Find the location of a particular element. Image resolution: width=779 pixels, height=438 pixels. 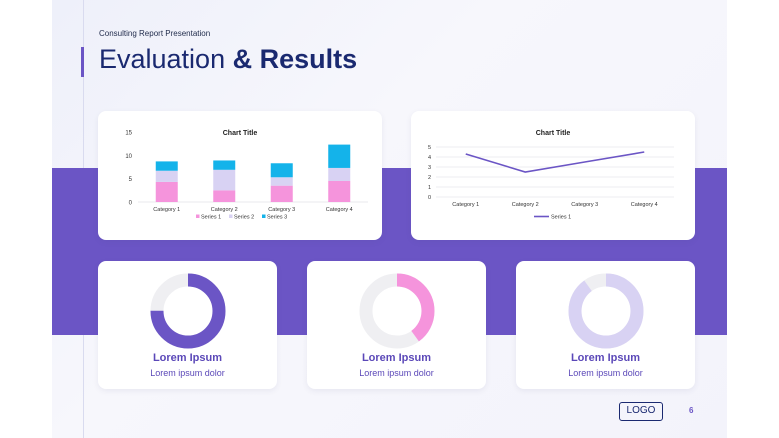

title-accent-bar is located at coordinates (82, 62).